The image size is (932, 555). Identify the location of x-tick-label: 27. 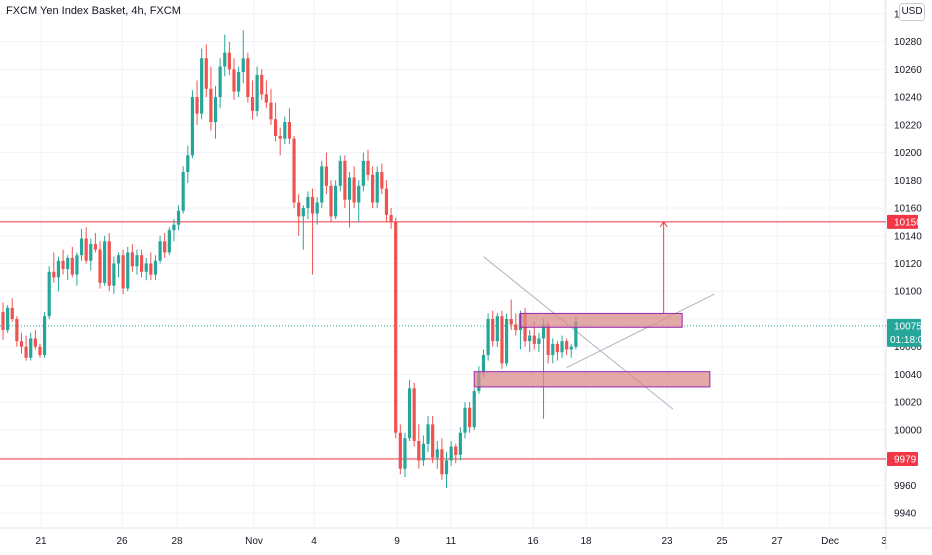
(777, 541).